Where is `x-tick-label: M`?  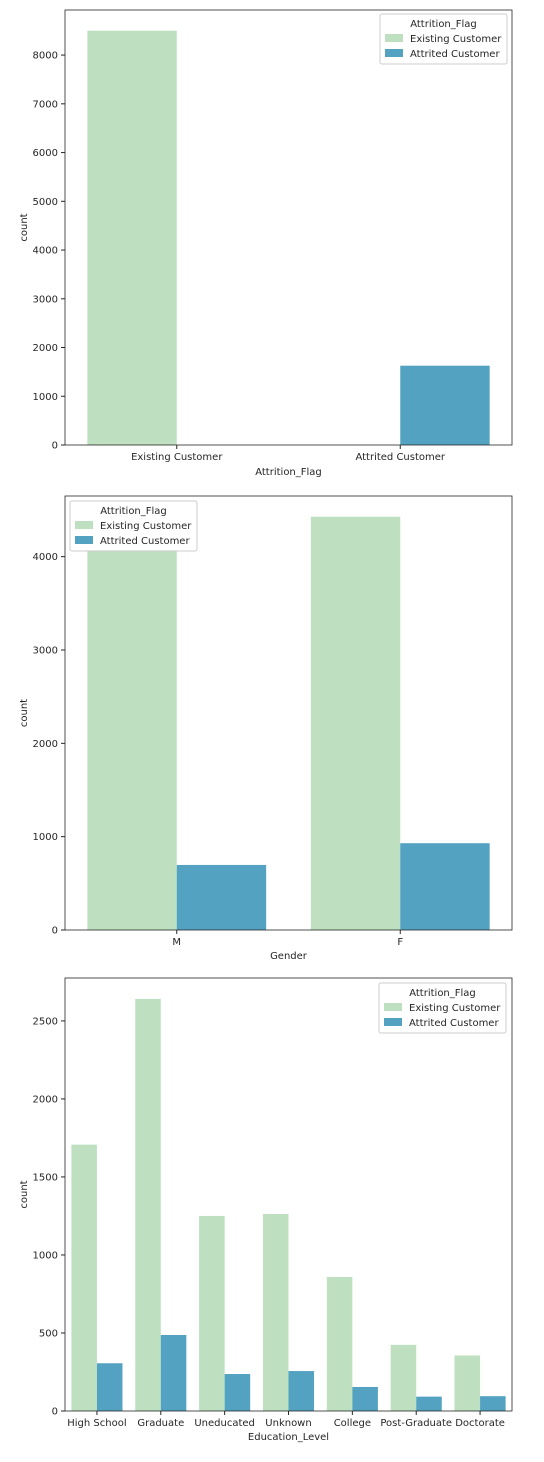 x-tick-label: M is located at coordinates (176, 942).